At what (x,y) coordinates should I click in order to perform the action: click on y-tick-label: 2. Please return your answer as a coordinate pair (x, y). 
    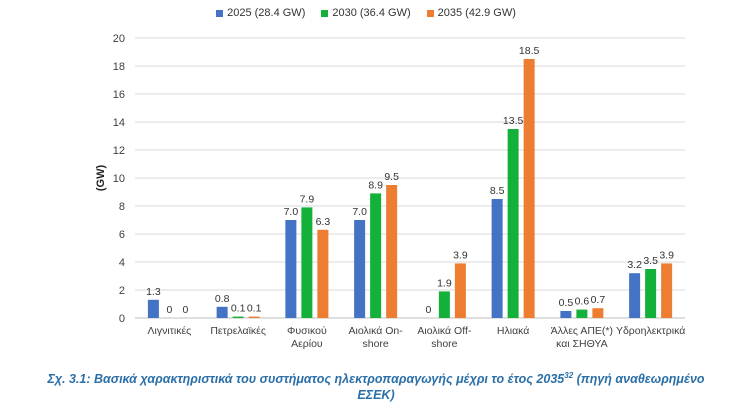
    Looking at the image, I should click on (122, 291).